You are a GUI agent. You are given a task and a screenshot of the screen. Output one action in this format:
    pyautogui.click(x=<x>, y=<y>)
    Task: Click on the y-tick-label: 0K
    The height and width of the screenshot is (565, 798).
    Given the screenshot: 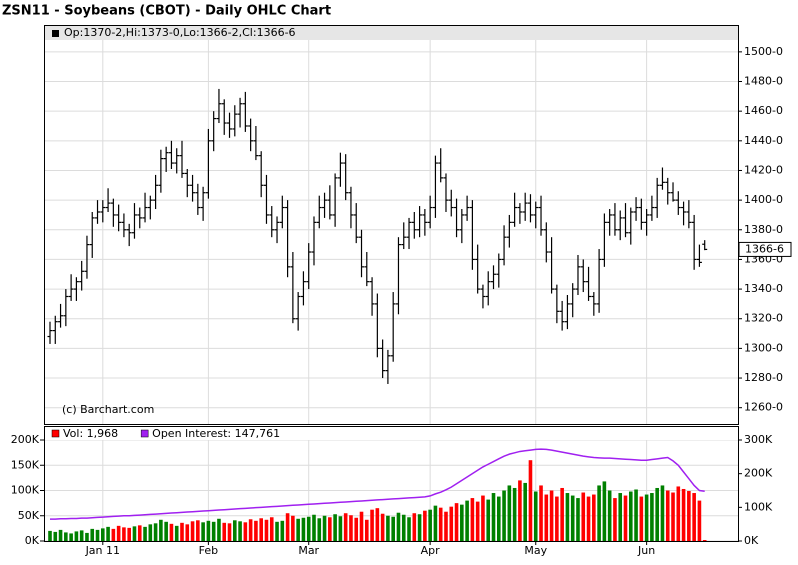 What is the action you would take?
    pyautogui.click(x=32, y=540)
    